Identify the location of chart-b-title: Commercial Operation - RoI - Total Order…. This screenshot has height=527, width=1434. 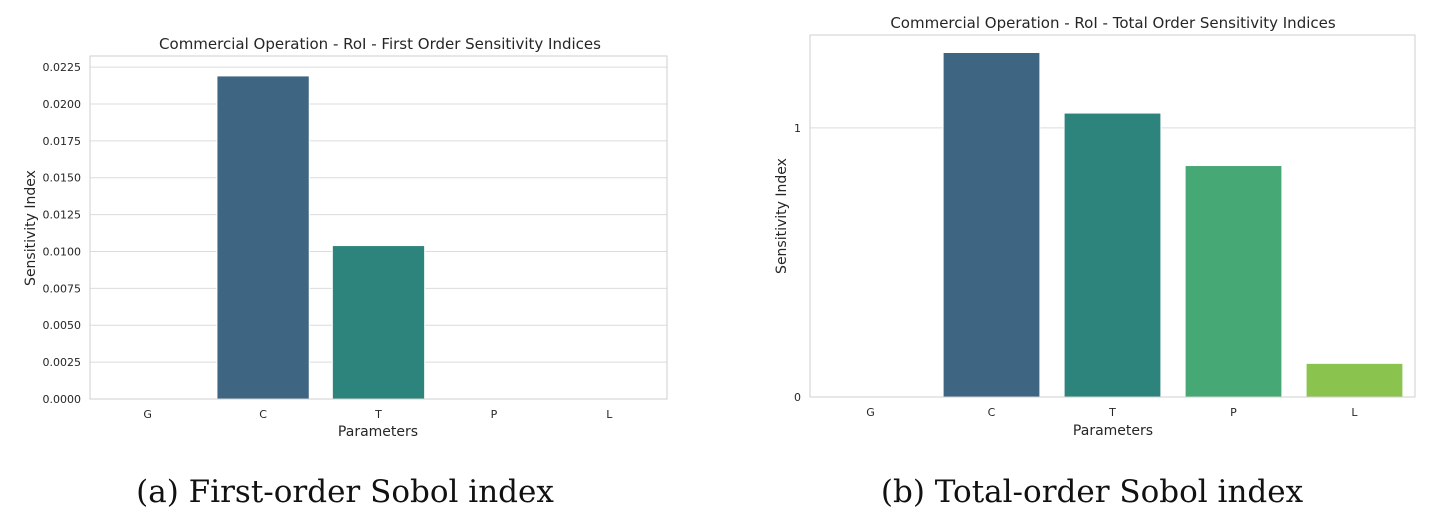
(1113, 23).